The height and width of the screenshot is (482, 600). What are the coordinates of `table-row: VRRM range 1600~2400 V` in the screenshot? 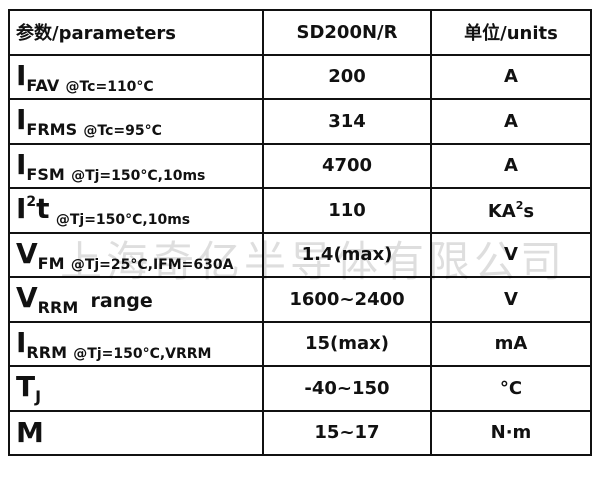 It's located at (300, 299).